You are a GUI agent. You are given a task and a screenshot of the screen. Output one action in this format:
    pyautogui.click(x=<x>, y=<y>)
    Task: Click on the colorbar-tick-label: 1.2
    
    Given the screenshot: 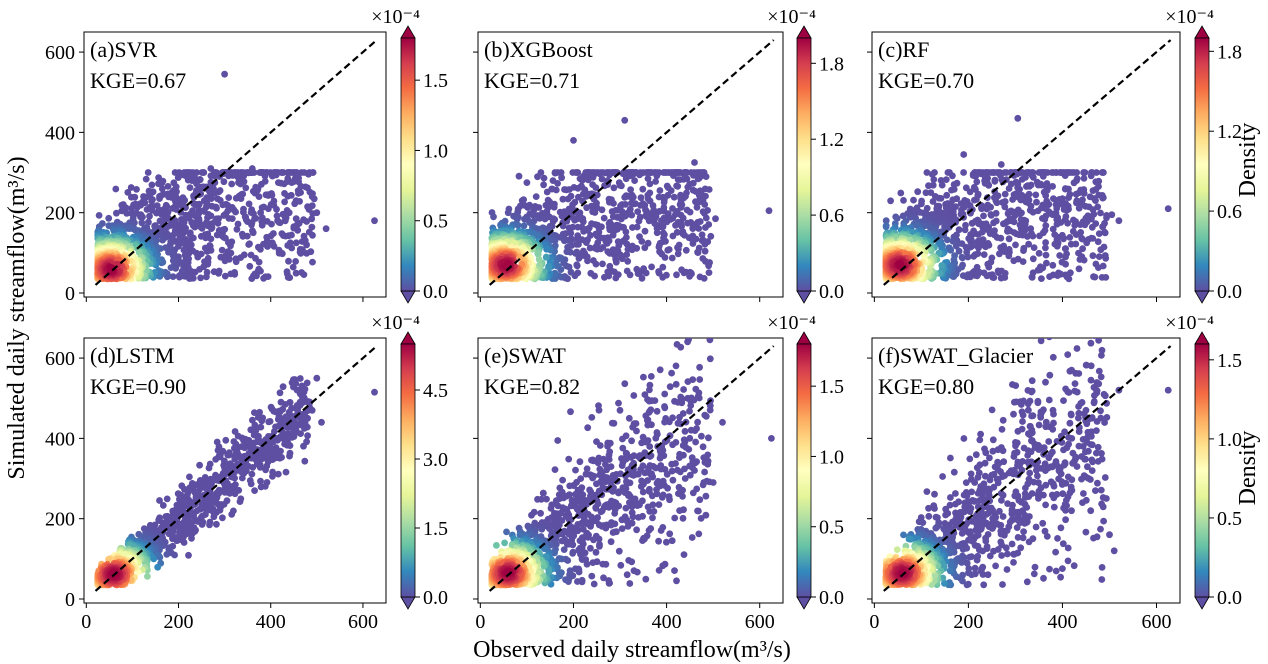 What is the action you would take?
    pyautogui.click(x=1229, y=132)
    